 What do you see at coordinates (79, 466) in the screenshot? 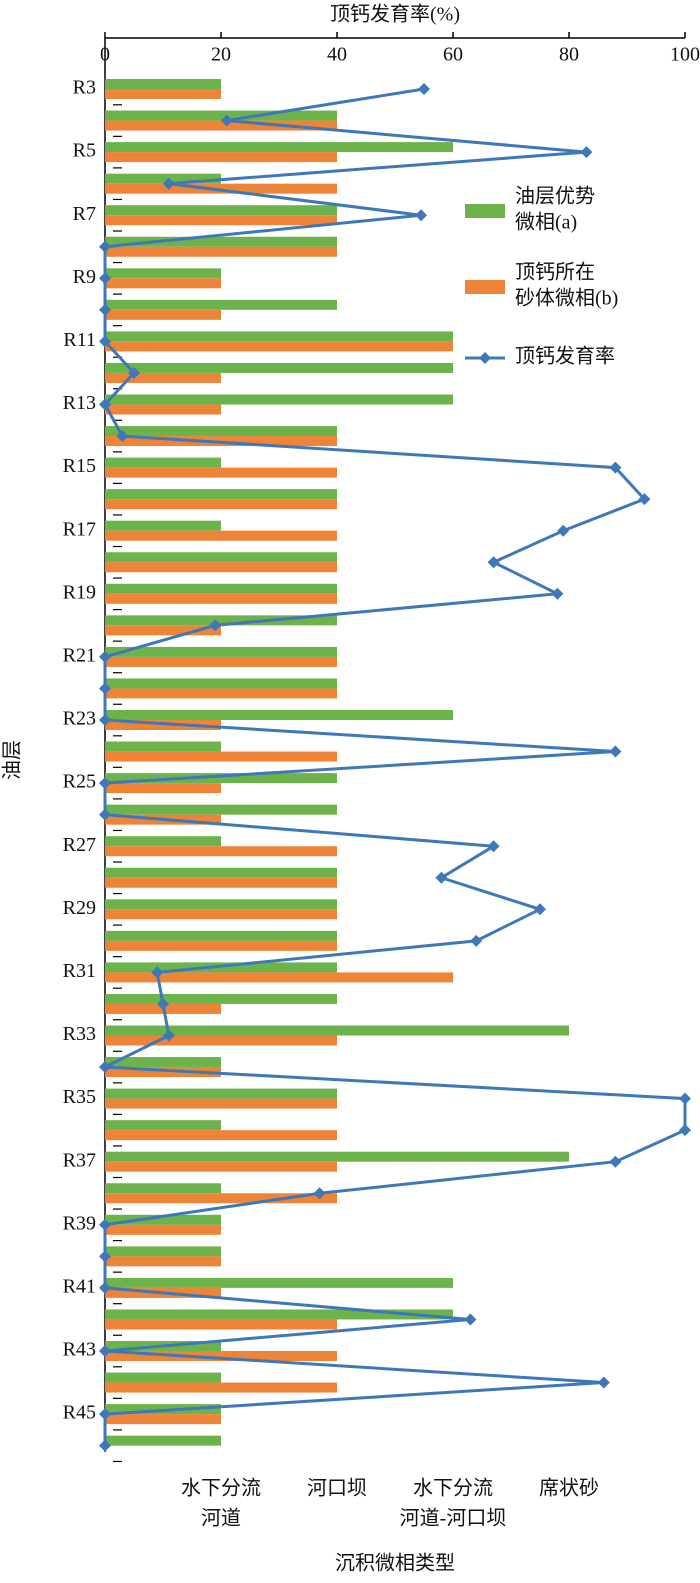
I see `y-tick-label: R15` at bounding box center [79, 466].